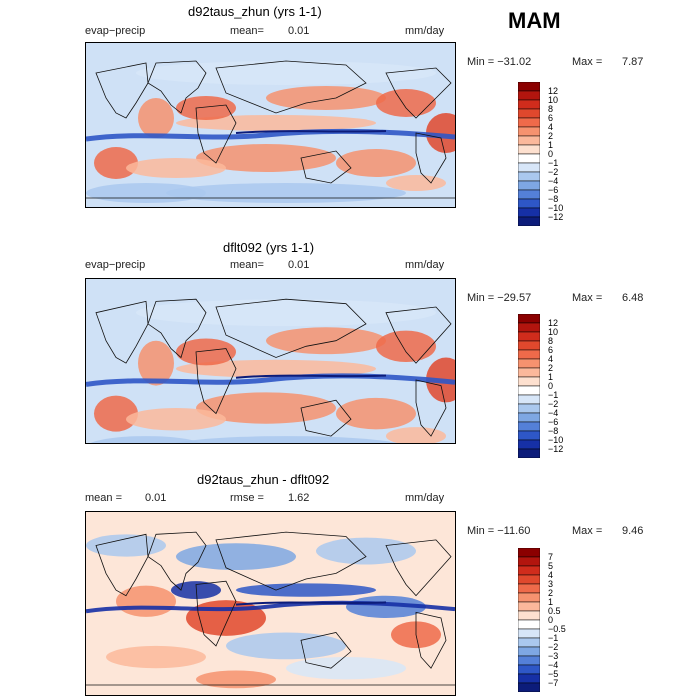  I want to click on panel-3-max-value: 9.46, so click(633, 531).